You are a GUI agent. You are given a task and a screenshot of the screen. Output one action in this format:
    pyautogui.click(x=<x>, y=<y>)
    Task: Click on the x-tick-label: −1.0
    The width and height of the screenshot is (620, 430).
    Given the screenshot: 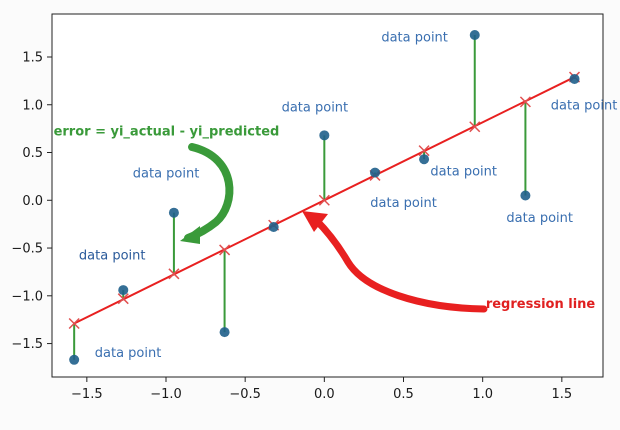 What is the action you would take?
    pyautogui.click(x=166, y=394)
    